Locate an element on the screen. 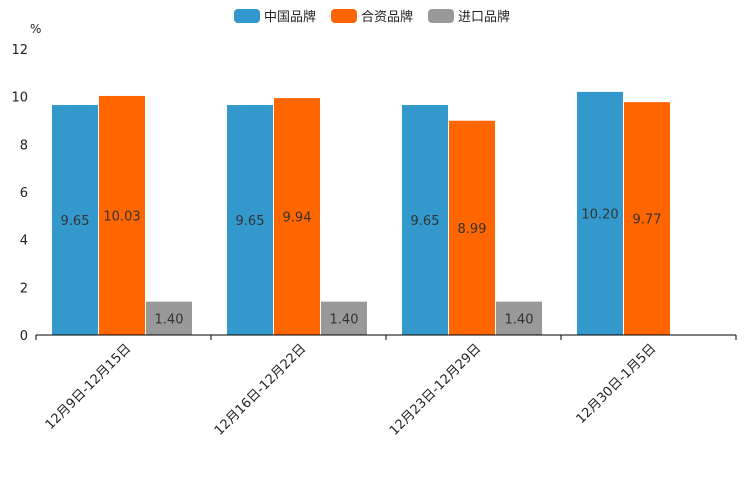 This screenshot has height=496, width=744. bar-value-label: 8.99 is located at coordinates (472, 229).